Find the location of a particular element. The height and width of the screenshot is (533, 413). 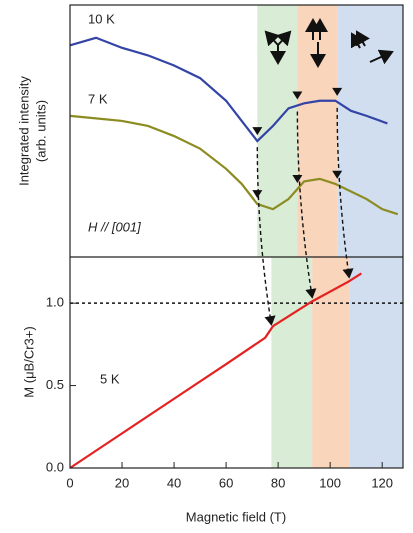

y-label: (arb. units) is located at coordinates (40, 131).